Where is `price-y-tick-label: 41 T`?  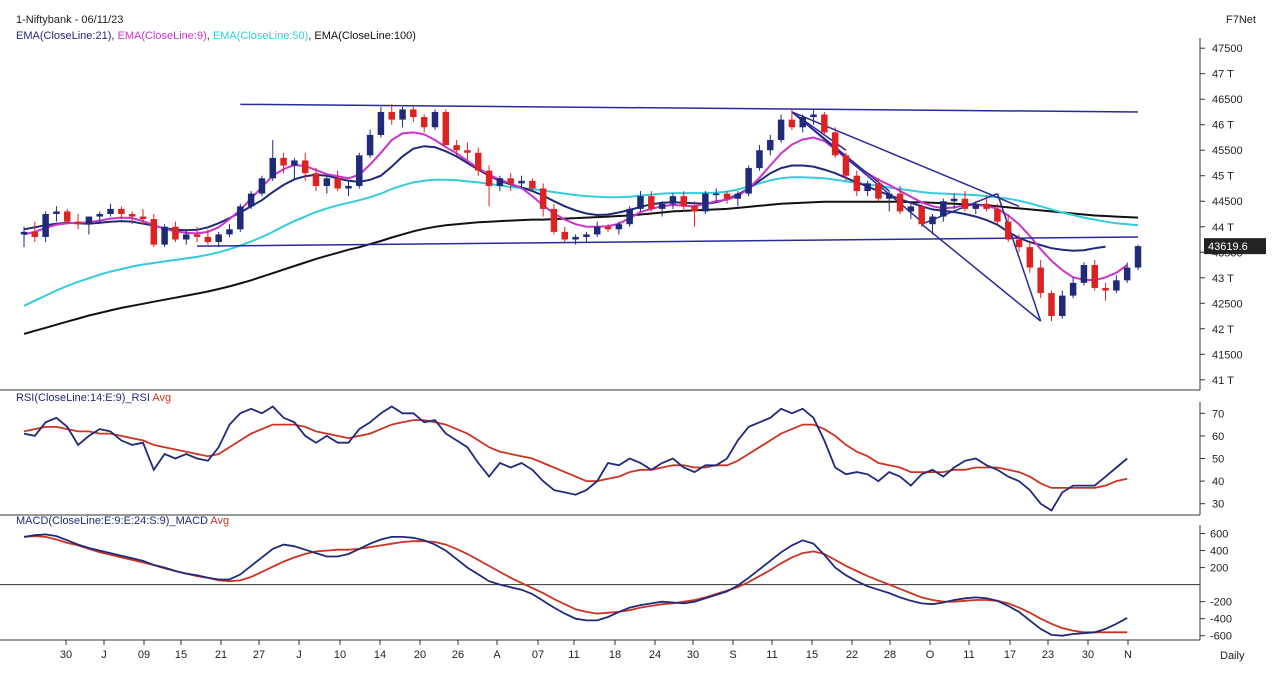 price-y-tick-label: 41 T is located at coordinates (1223, 381).